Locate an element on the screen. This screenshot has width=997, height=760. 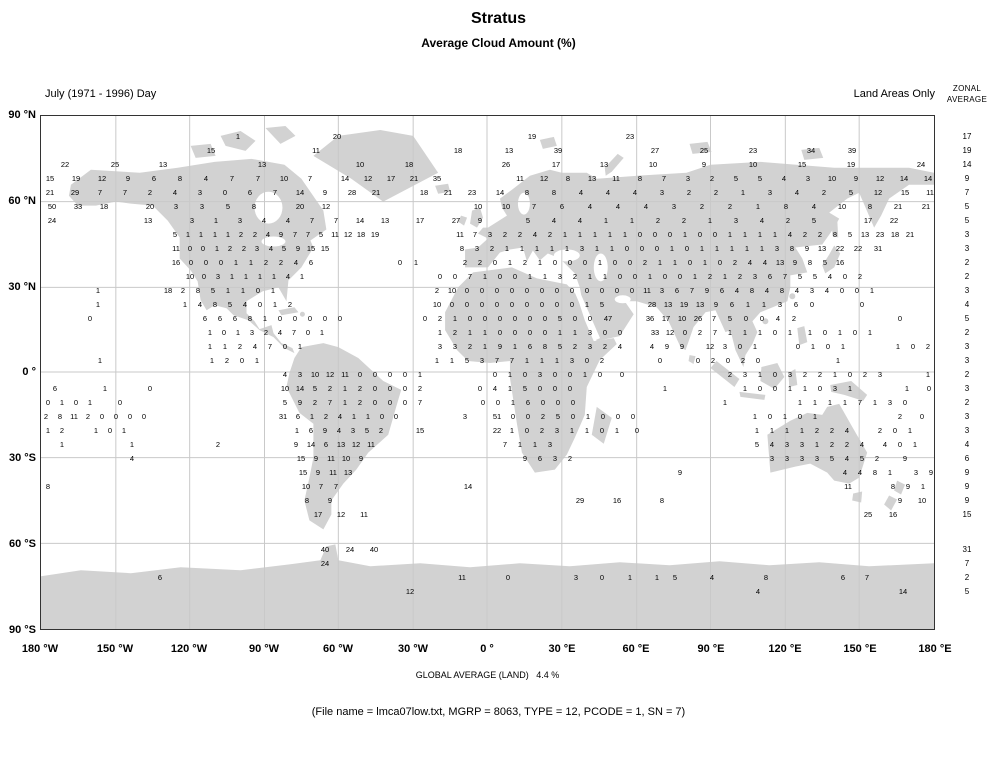
zonal-average-value: 17 is located at coordinates (967, 136).